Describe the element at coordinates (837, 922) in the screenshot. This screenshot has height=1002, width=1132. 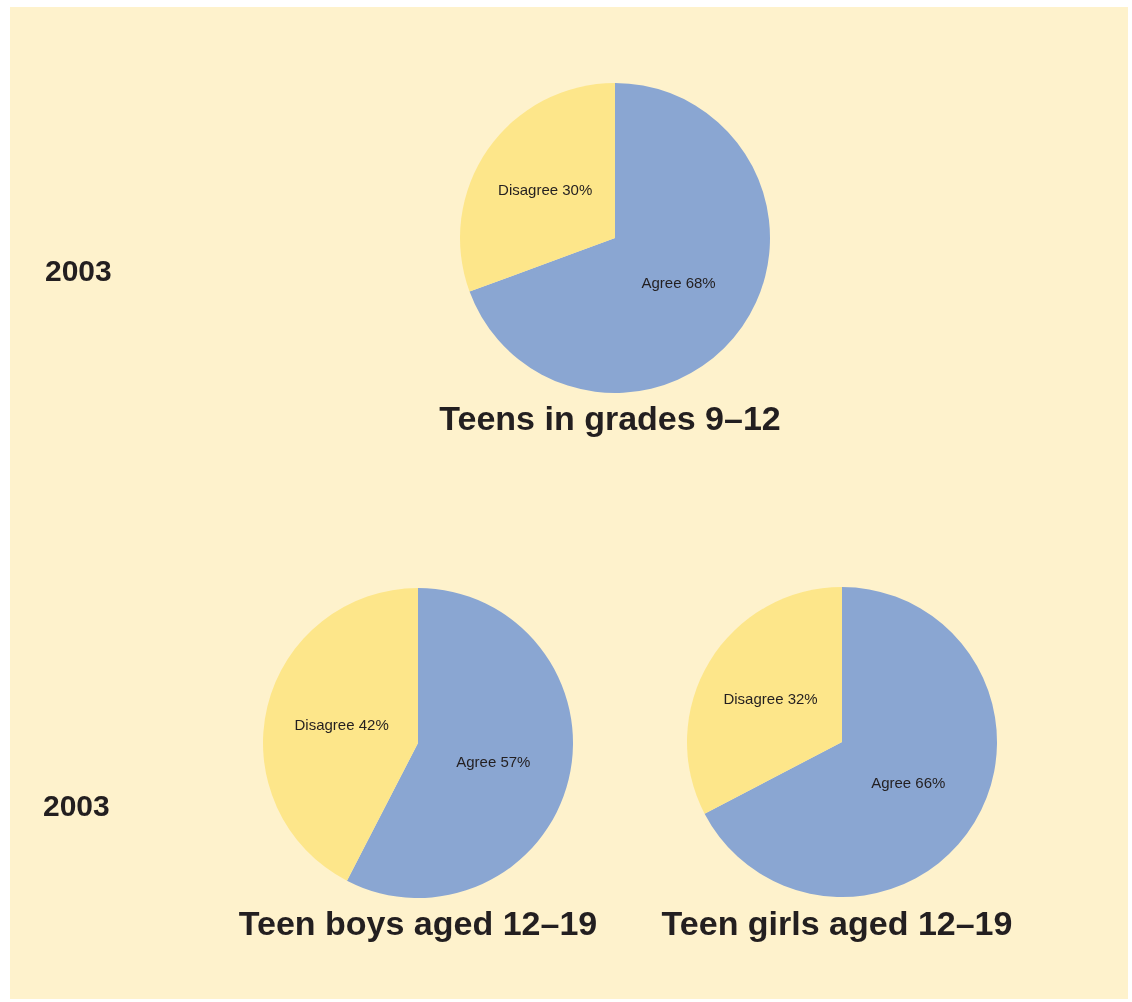
I see `text: Teen girls aged 12–19` at that location.